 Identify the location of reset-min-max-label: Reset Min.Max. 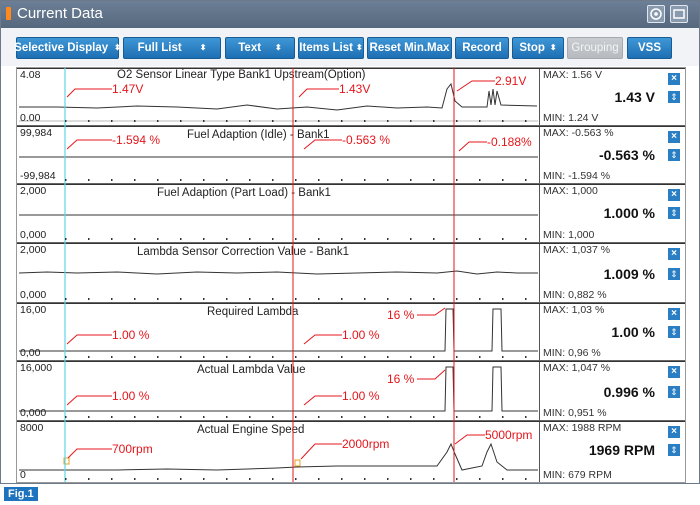
(409, 48).